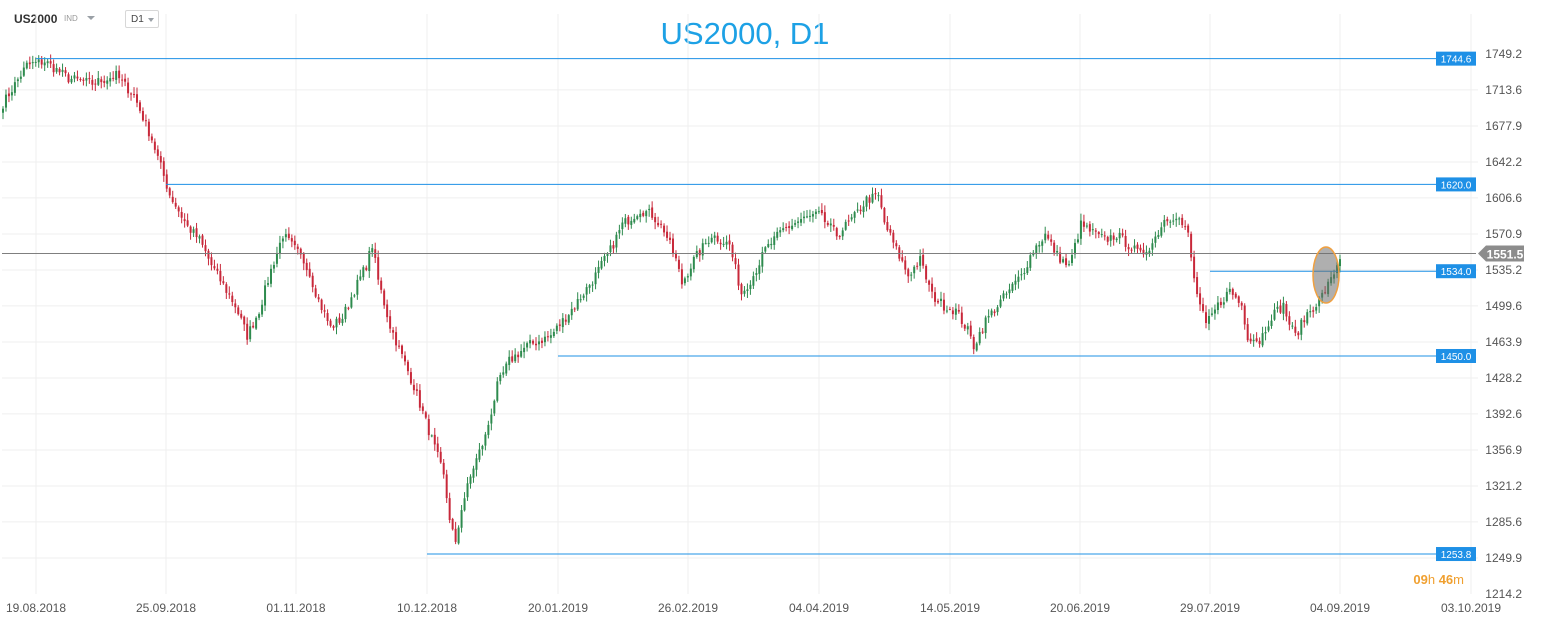 Image resolution: width=1546 pixels, height=625 pixels. What do you see at coordinates (36, 608) in the screenshot?
I see `x-tick-label: 19.08.2018` at bounding box center [36, 608].